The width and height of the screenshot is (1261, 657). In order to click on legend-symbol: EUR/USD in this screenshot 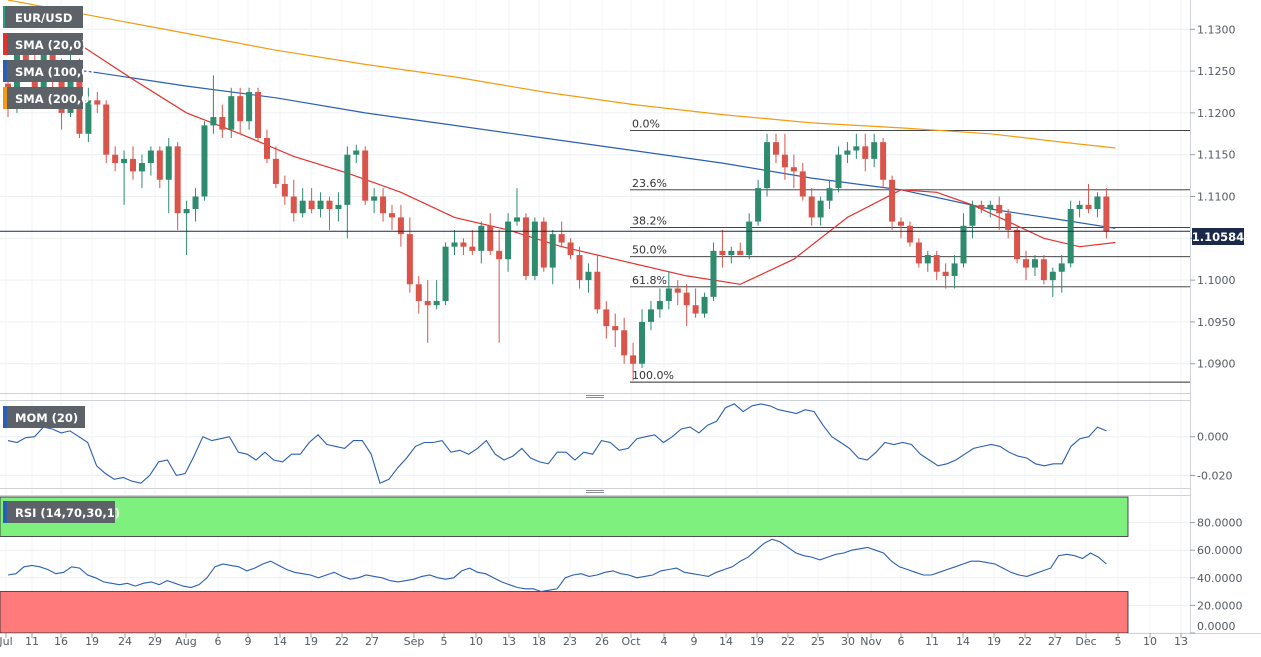, I will do `click(43, 17)`.